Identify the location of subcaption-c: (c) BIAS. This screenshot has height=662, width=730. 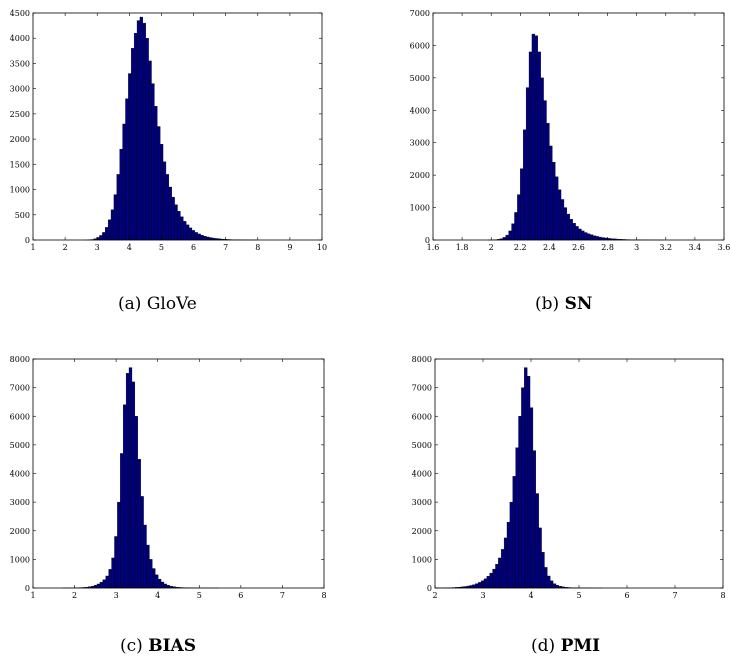
(158, 646).